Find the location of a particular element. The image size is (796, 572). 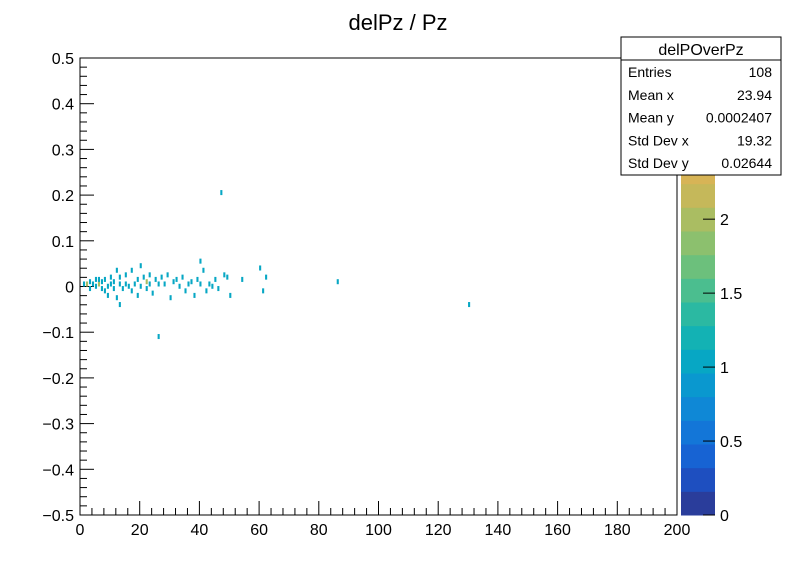

colorbar-tick-label: 0.5 is located at coordinates (731, 442).